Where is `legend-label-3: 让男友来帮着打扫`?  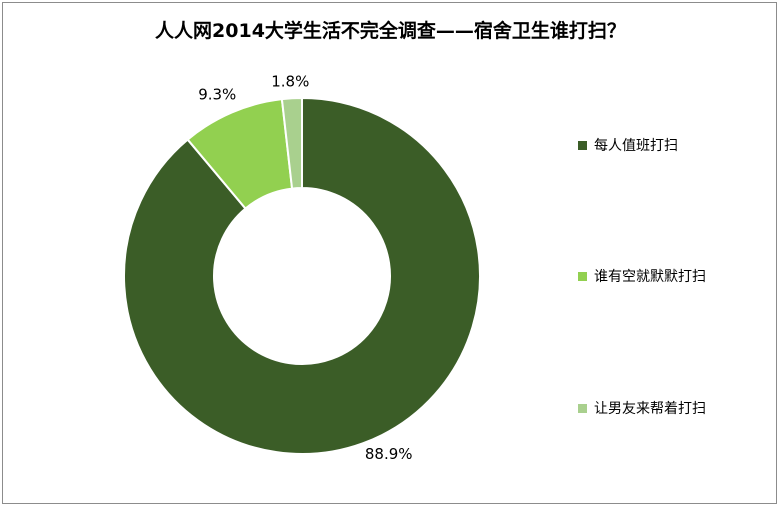 legend-label-3: 让男友来帮着打扫 is located at coordinates (650, 409).